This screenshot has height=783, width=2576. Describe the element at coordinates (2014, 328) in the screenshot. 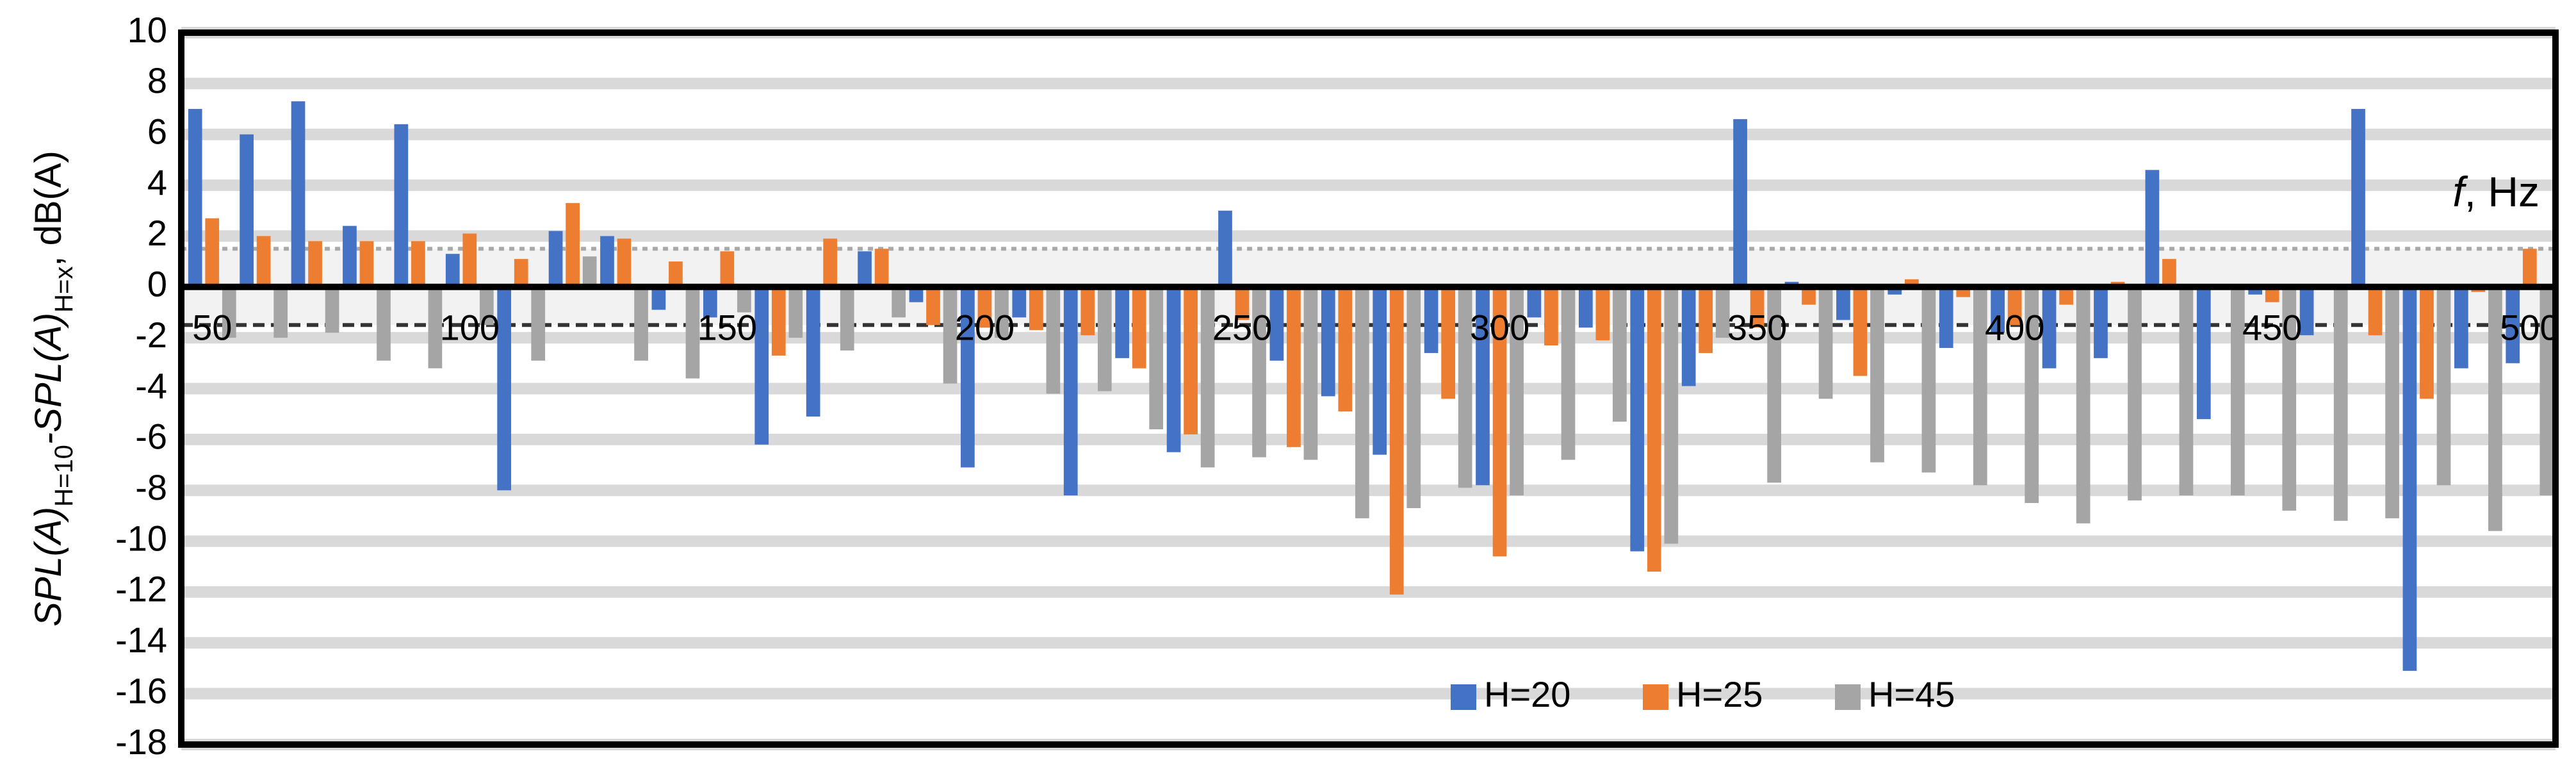

I see `x-tick-label: 400` at that location.